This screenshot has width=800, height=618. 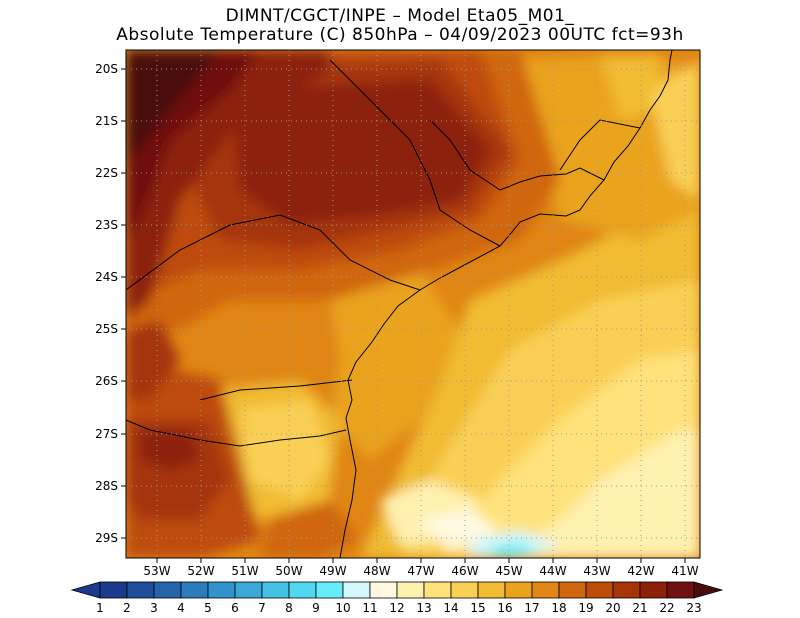 I want to click on lon-tick-label: 43W, so click(x=596, y=571).